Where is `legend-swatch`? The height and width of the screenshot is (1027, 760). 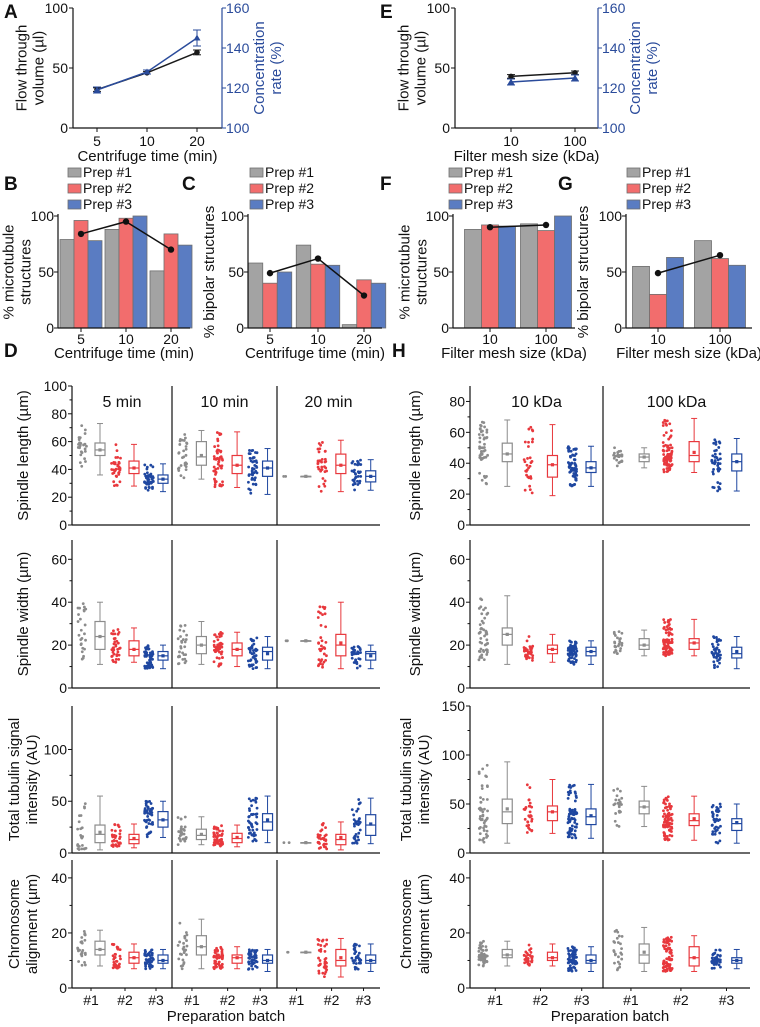 legend-swatch is located at coordinates (455, 188).